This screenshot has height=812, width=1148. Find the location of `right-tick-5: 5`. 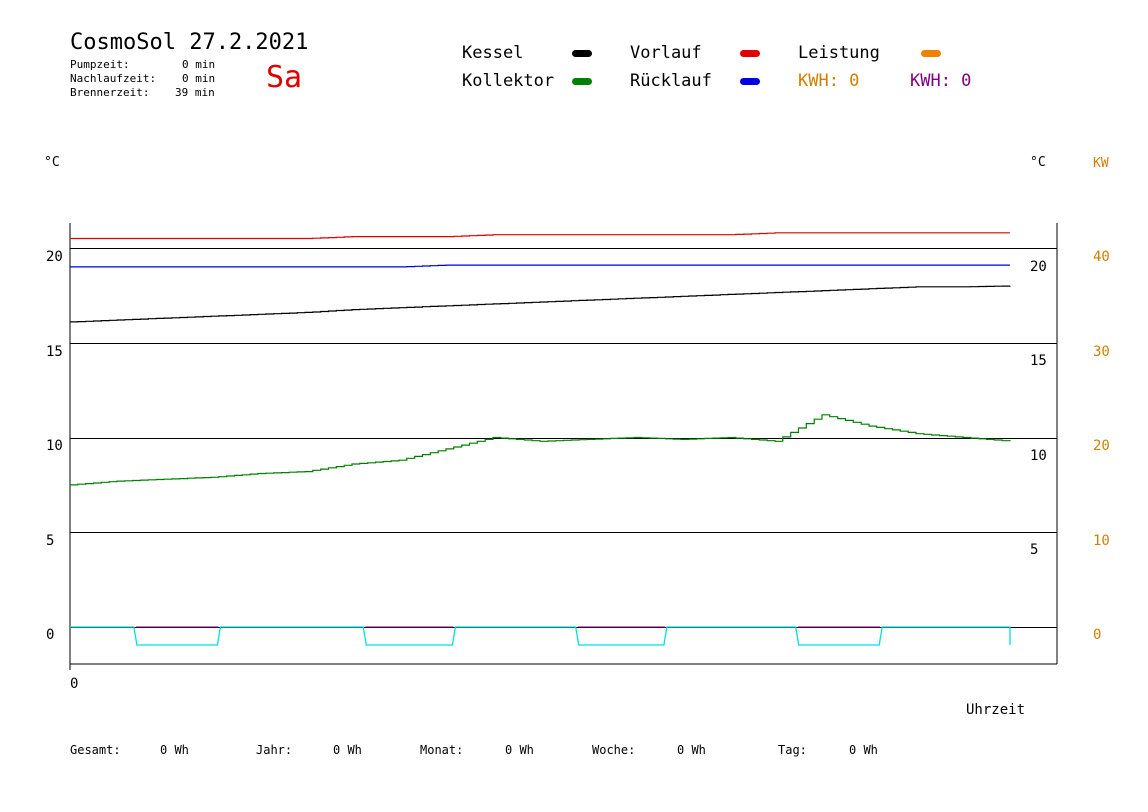

right-tick-5: 5 is located at coordinates (1034, 550).